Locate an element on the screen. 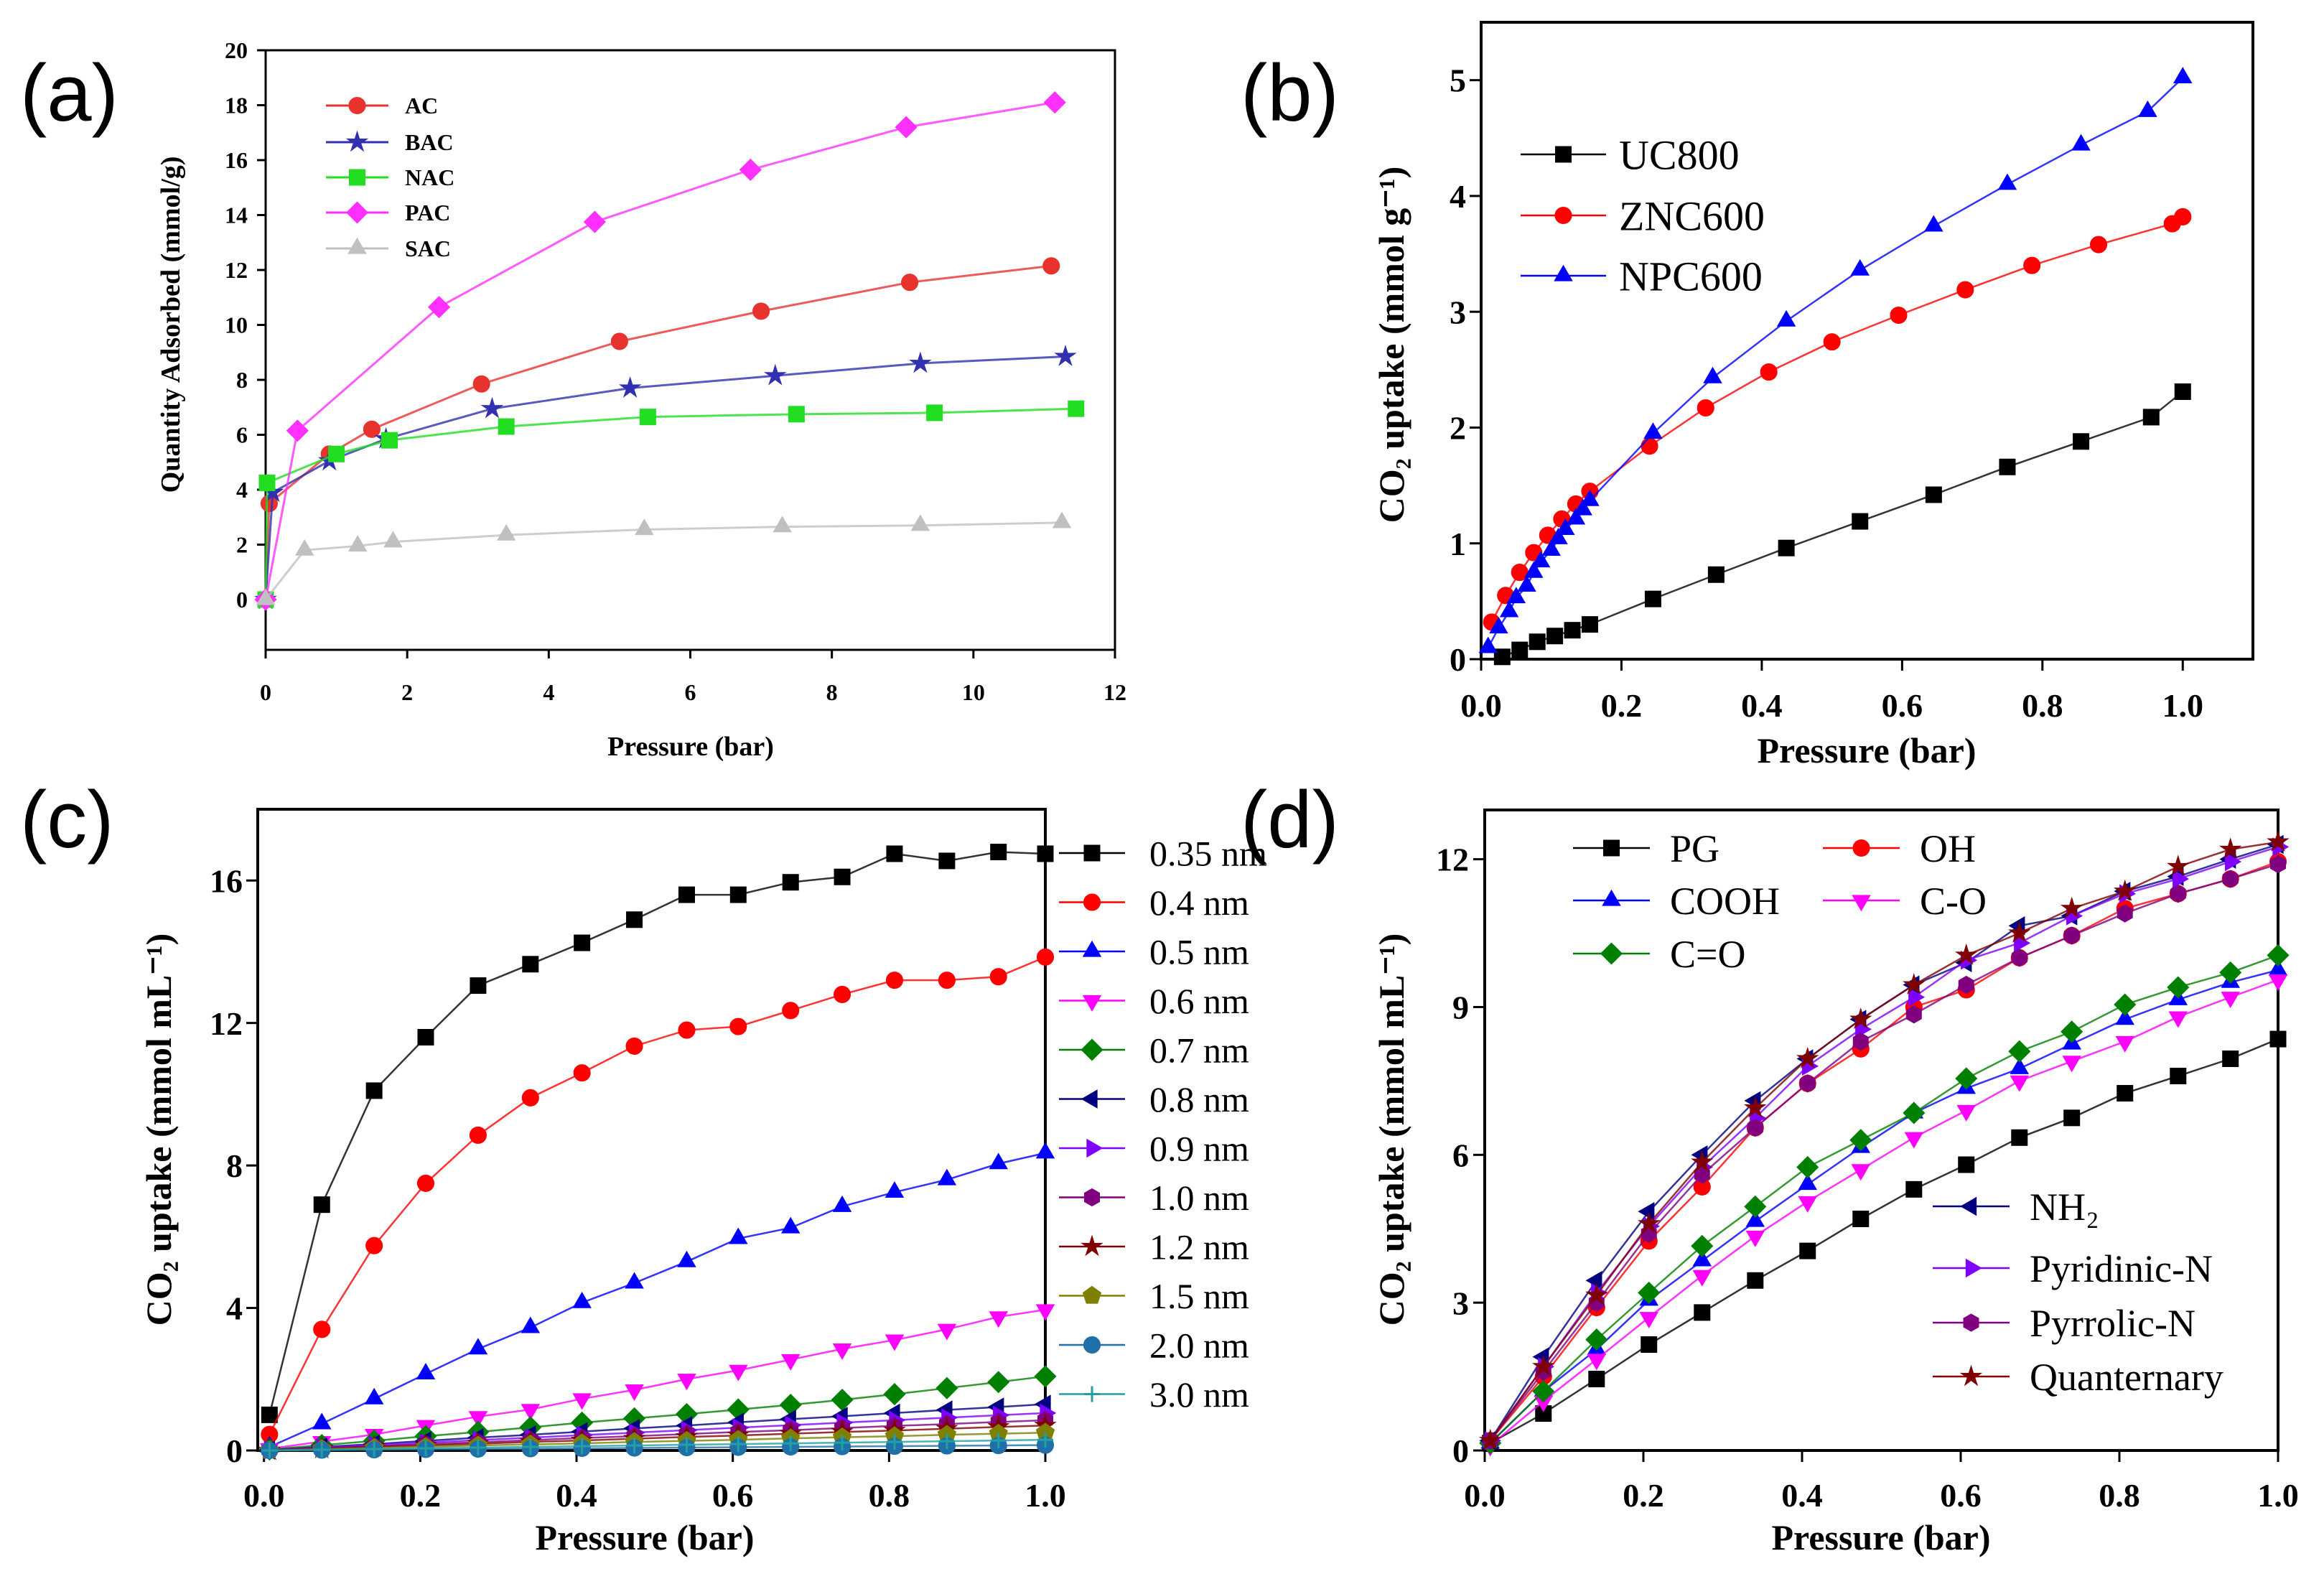 This screenshot has height=1579, width=2324. legend-label: COOH is located at coordinates (1725, 901).